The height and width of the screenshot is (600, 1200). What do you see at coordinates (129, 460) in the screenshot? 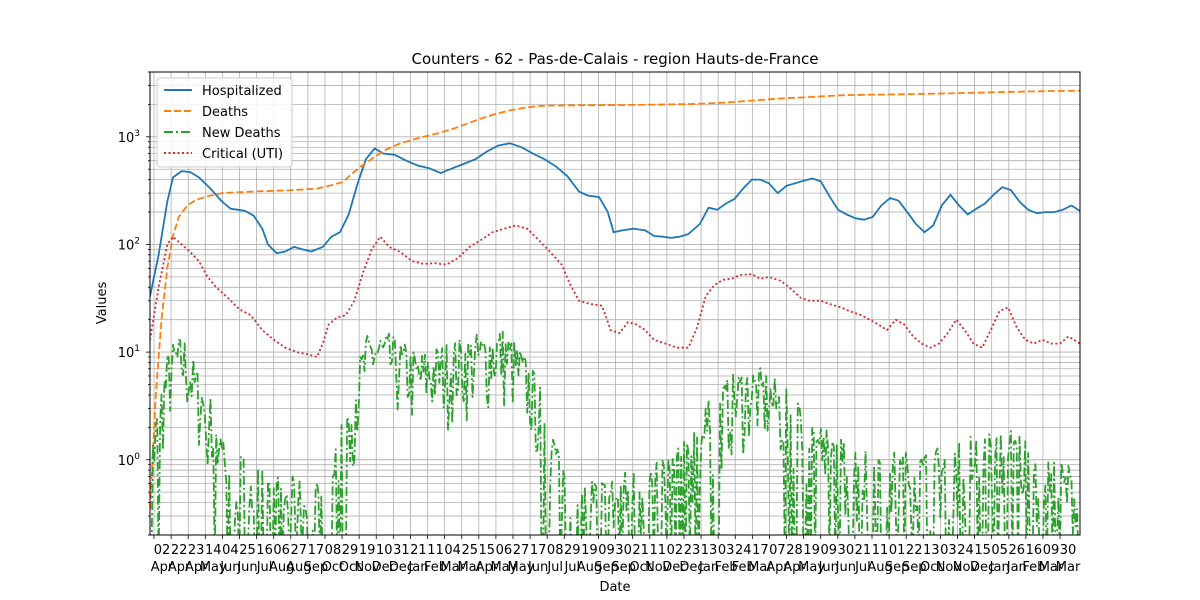
I see `y-tick-label: 10⁰` at bounding box center [129, 460].